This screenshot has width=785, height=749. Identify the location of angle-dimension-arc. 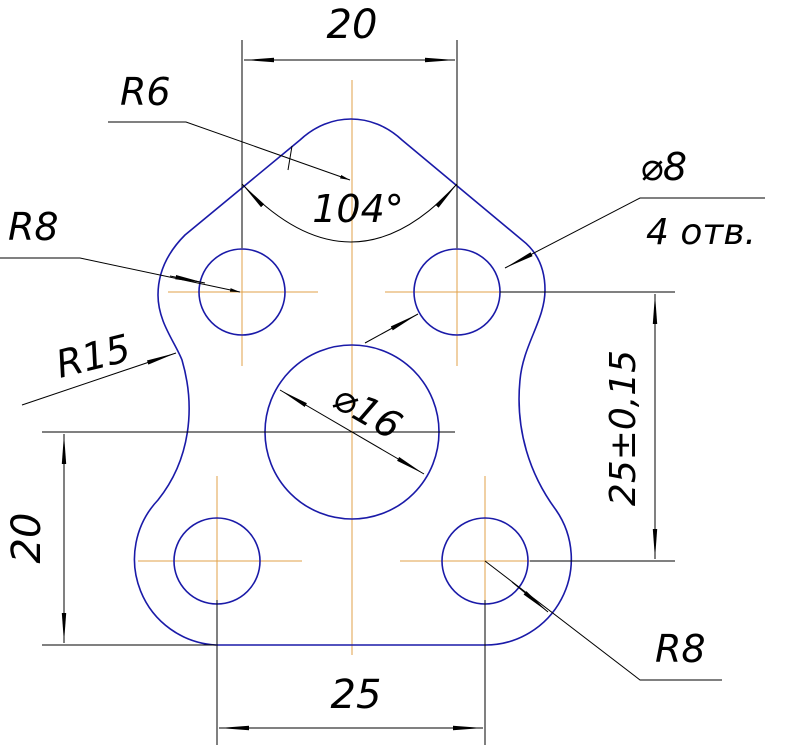
(349, 213).